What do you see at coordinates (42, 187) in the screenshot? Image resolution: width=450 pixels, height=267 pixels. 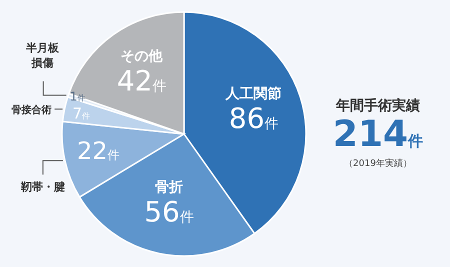 I see `slice-label: 靭帯・腱` at bounding box center [42, 187].